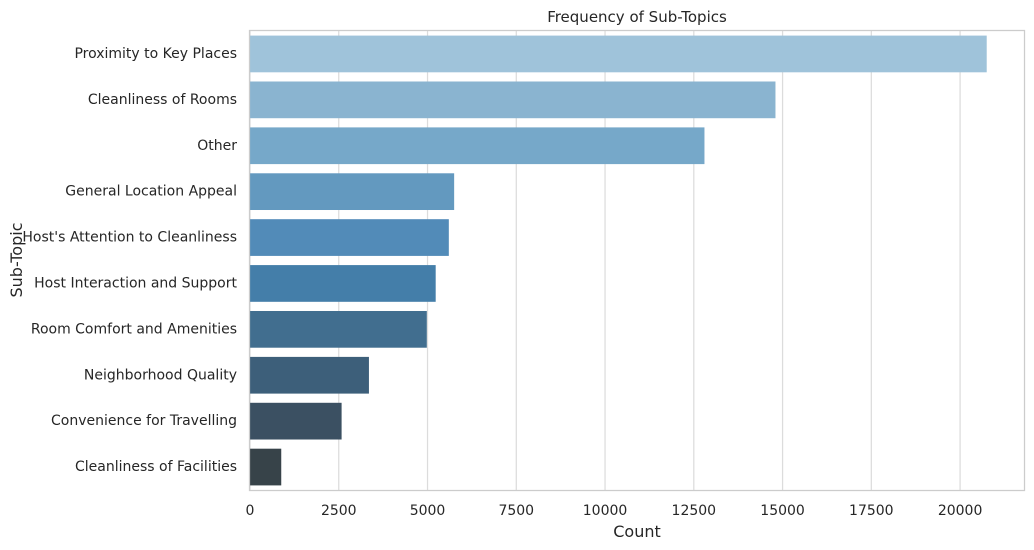 Image resolution: width=1034 pixels, height=550 pixels. What do you see at coordinates (134, 329) in the screenshot?
I see `y-tick-label: Room Comfort and Amenities` at bounding box center [134, 329].